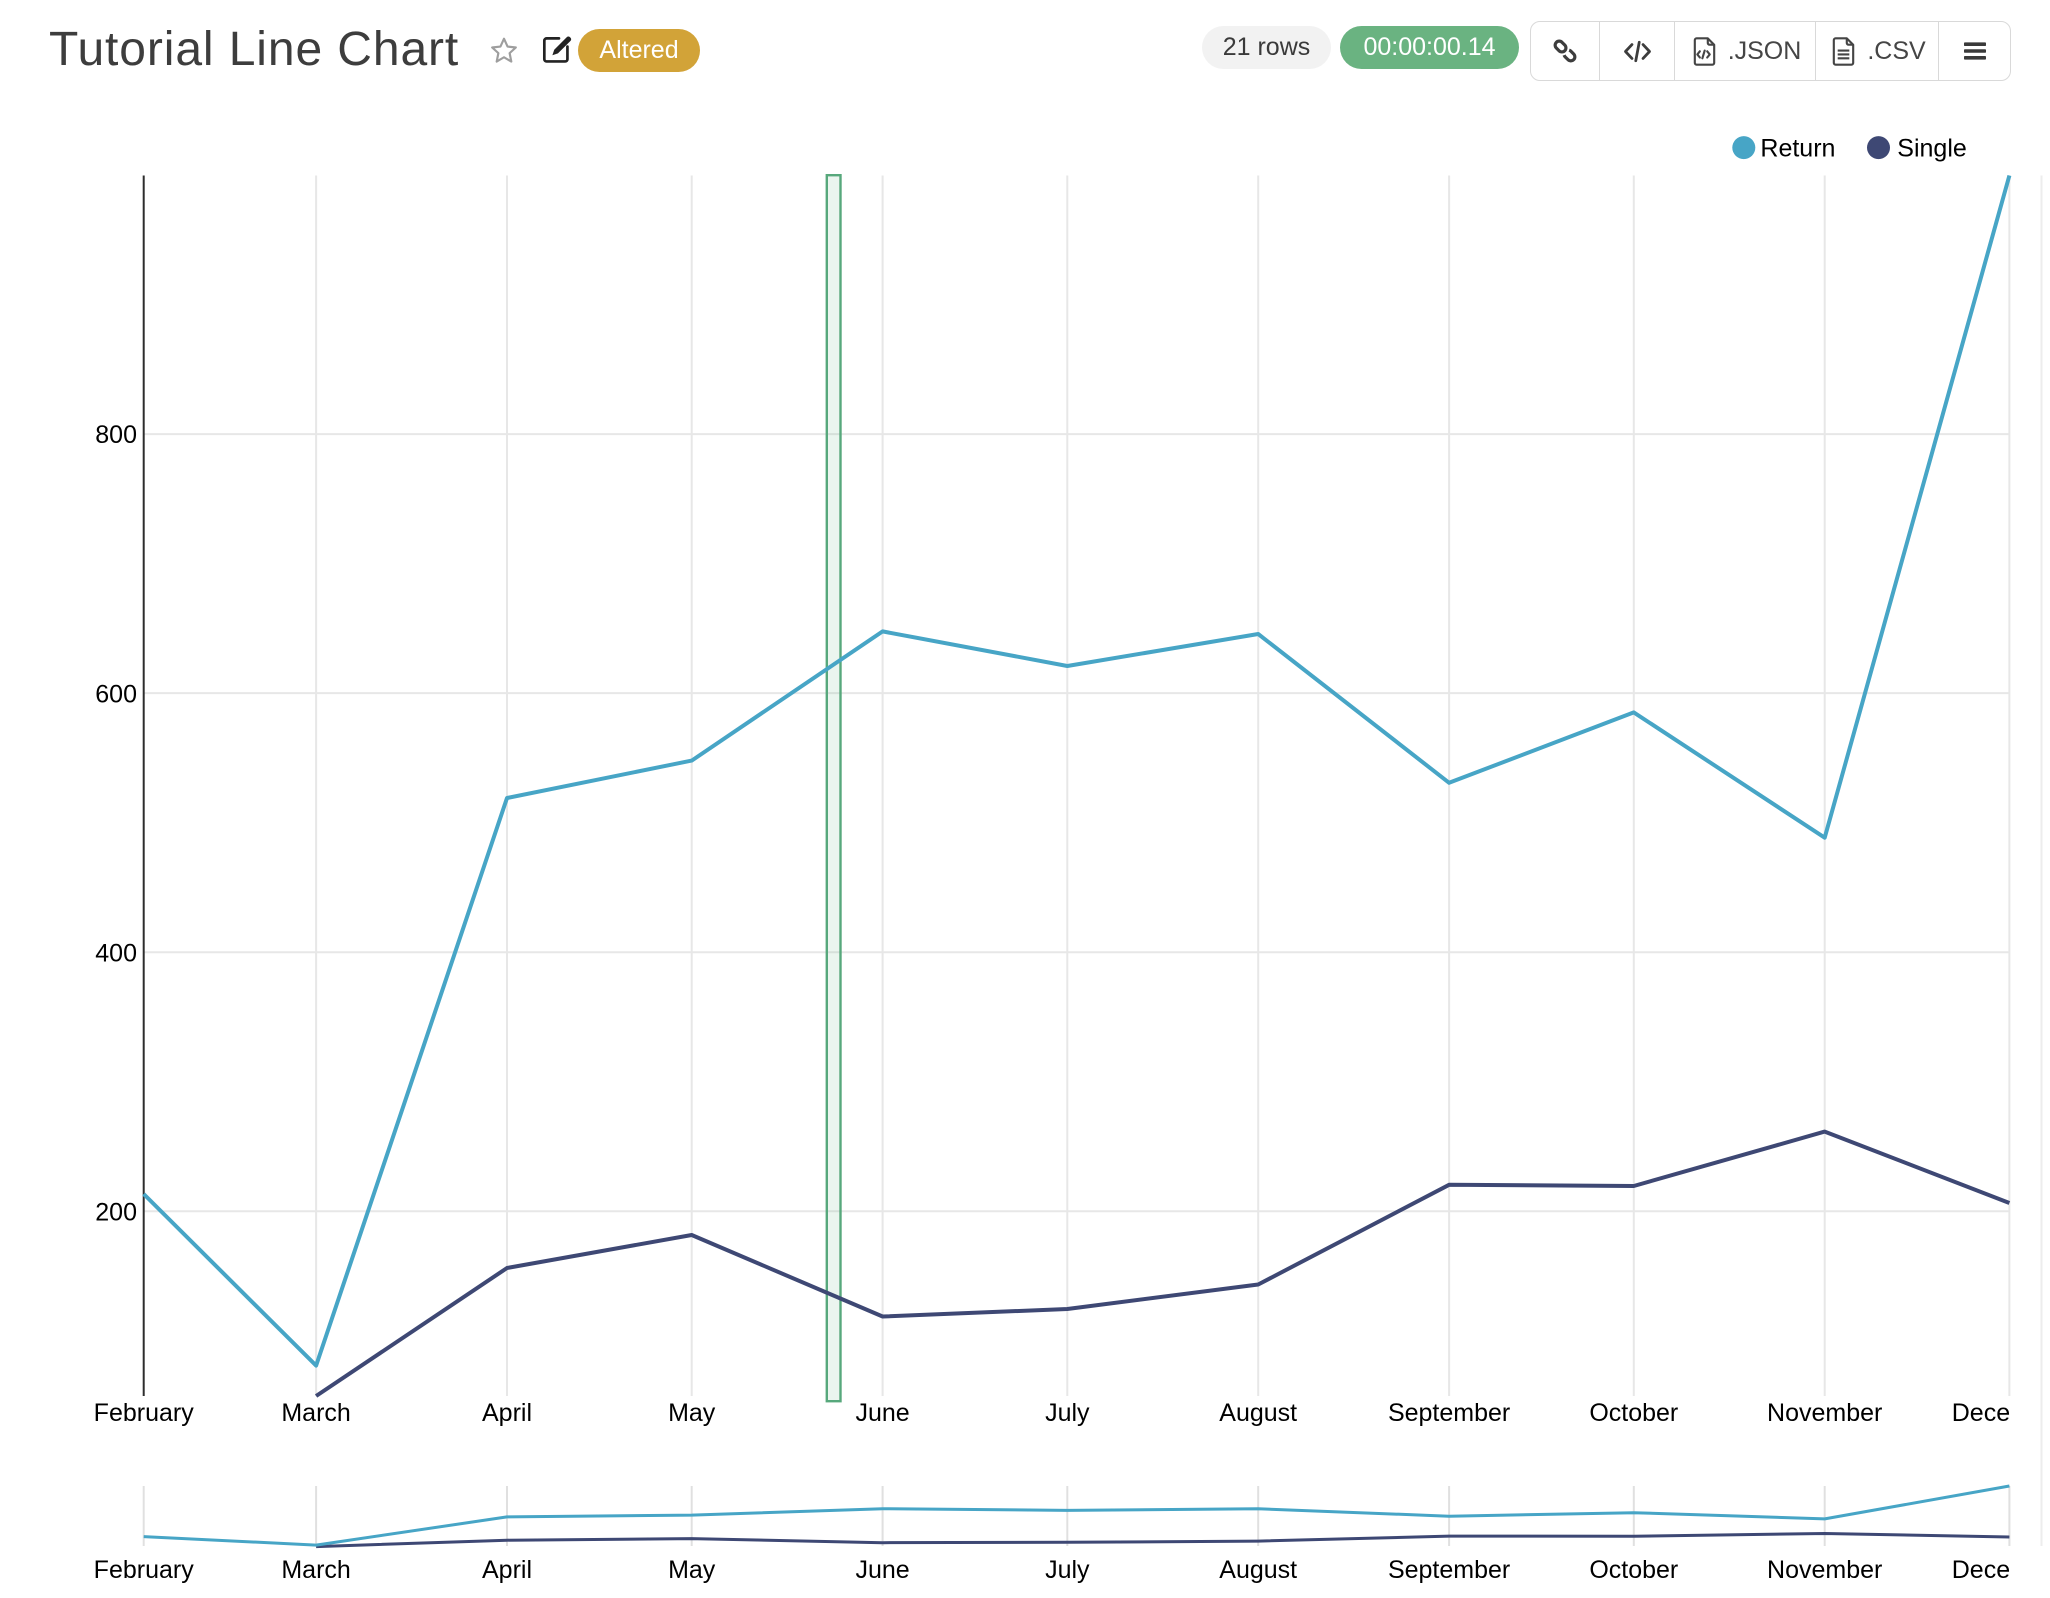 The image size is (2050, 1598). What do you see at coordinates (116, 435) in the screenshot?
I see `svg-text: 800` at bounding box center [116, 435].